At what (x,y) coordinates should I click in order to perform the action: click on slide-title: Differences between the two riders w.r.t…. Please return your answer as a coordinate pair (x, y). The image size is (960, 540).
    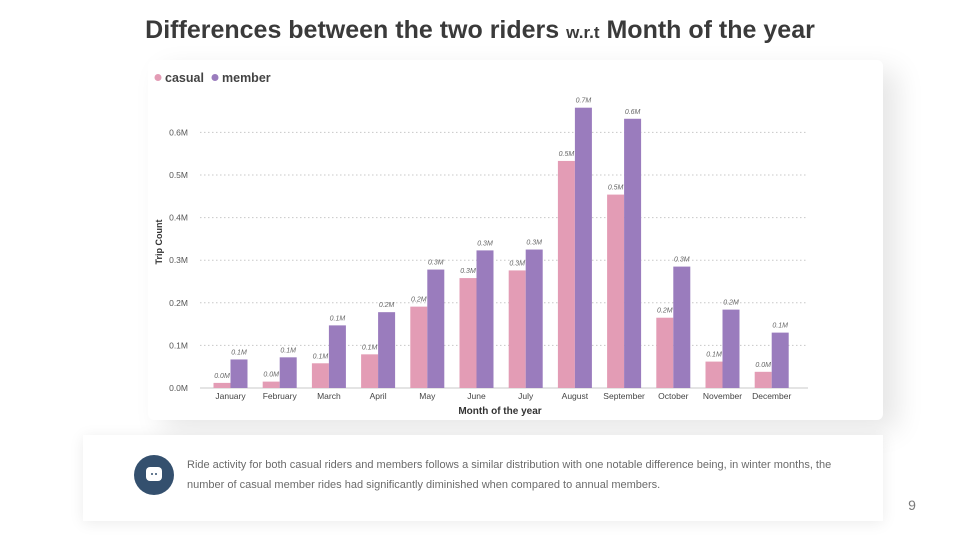
    Looking at the image, I should click on (480, 30).